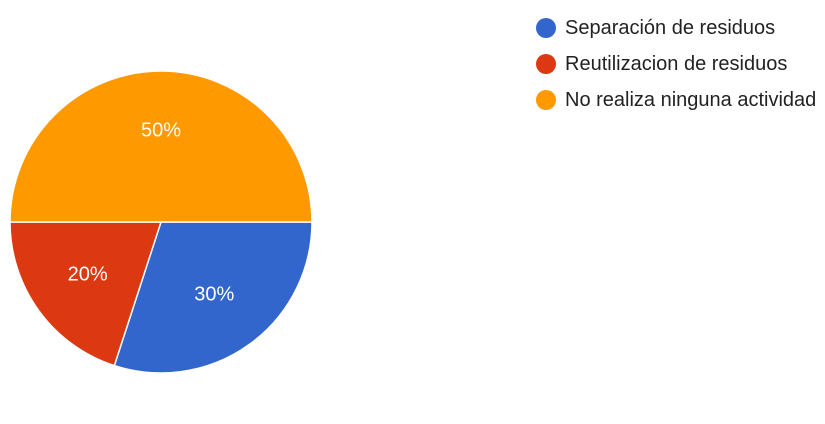  Describe the element at coordinates (161, 146) in the screenshot. I see `pie-slice-no-actividad` at that location.